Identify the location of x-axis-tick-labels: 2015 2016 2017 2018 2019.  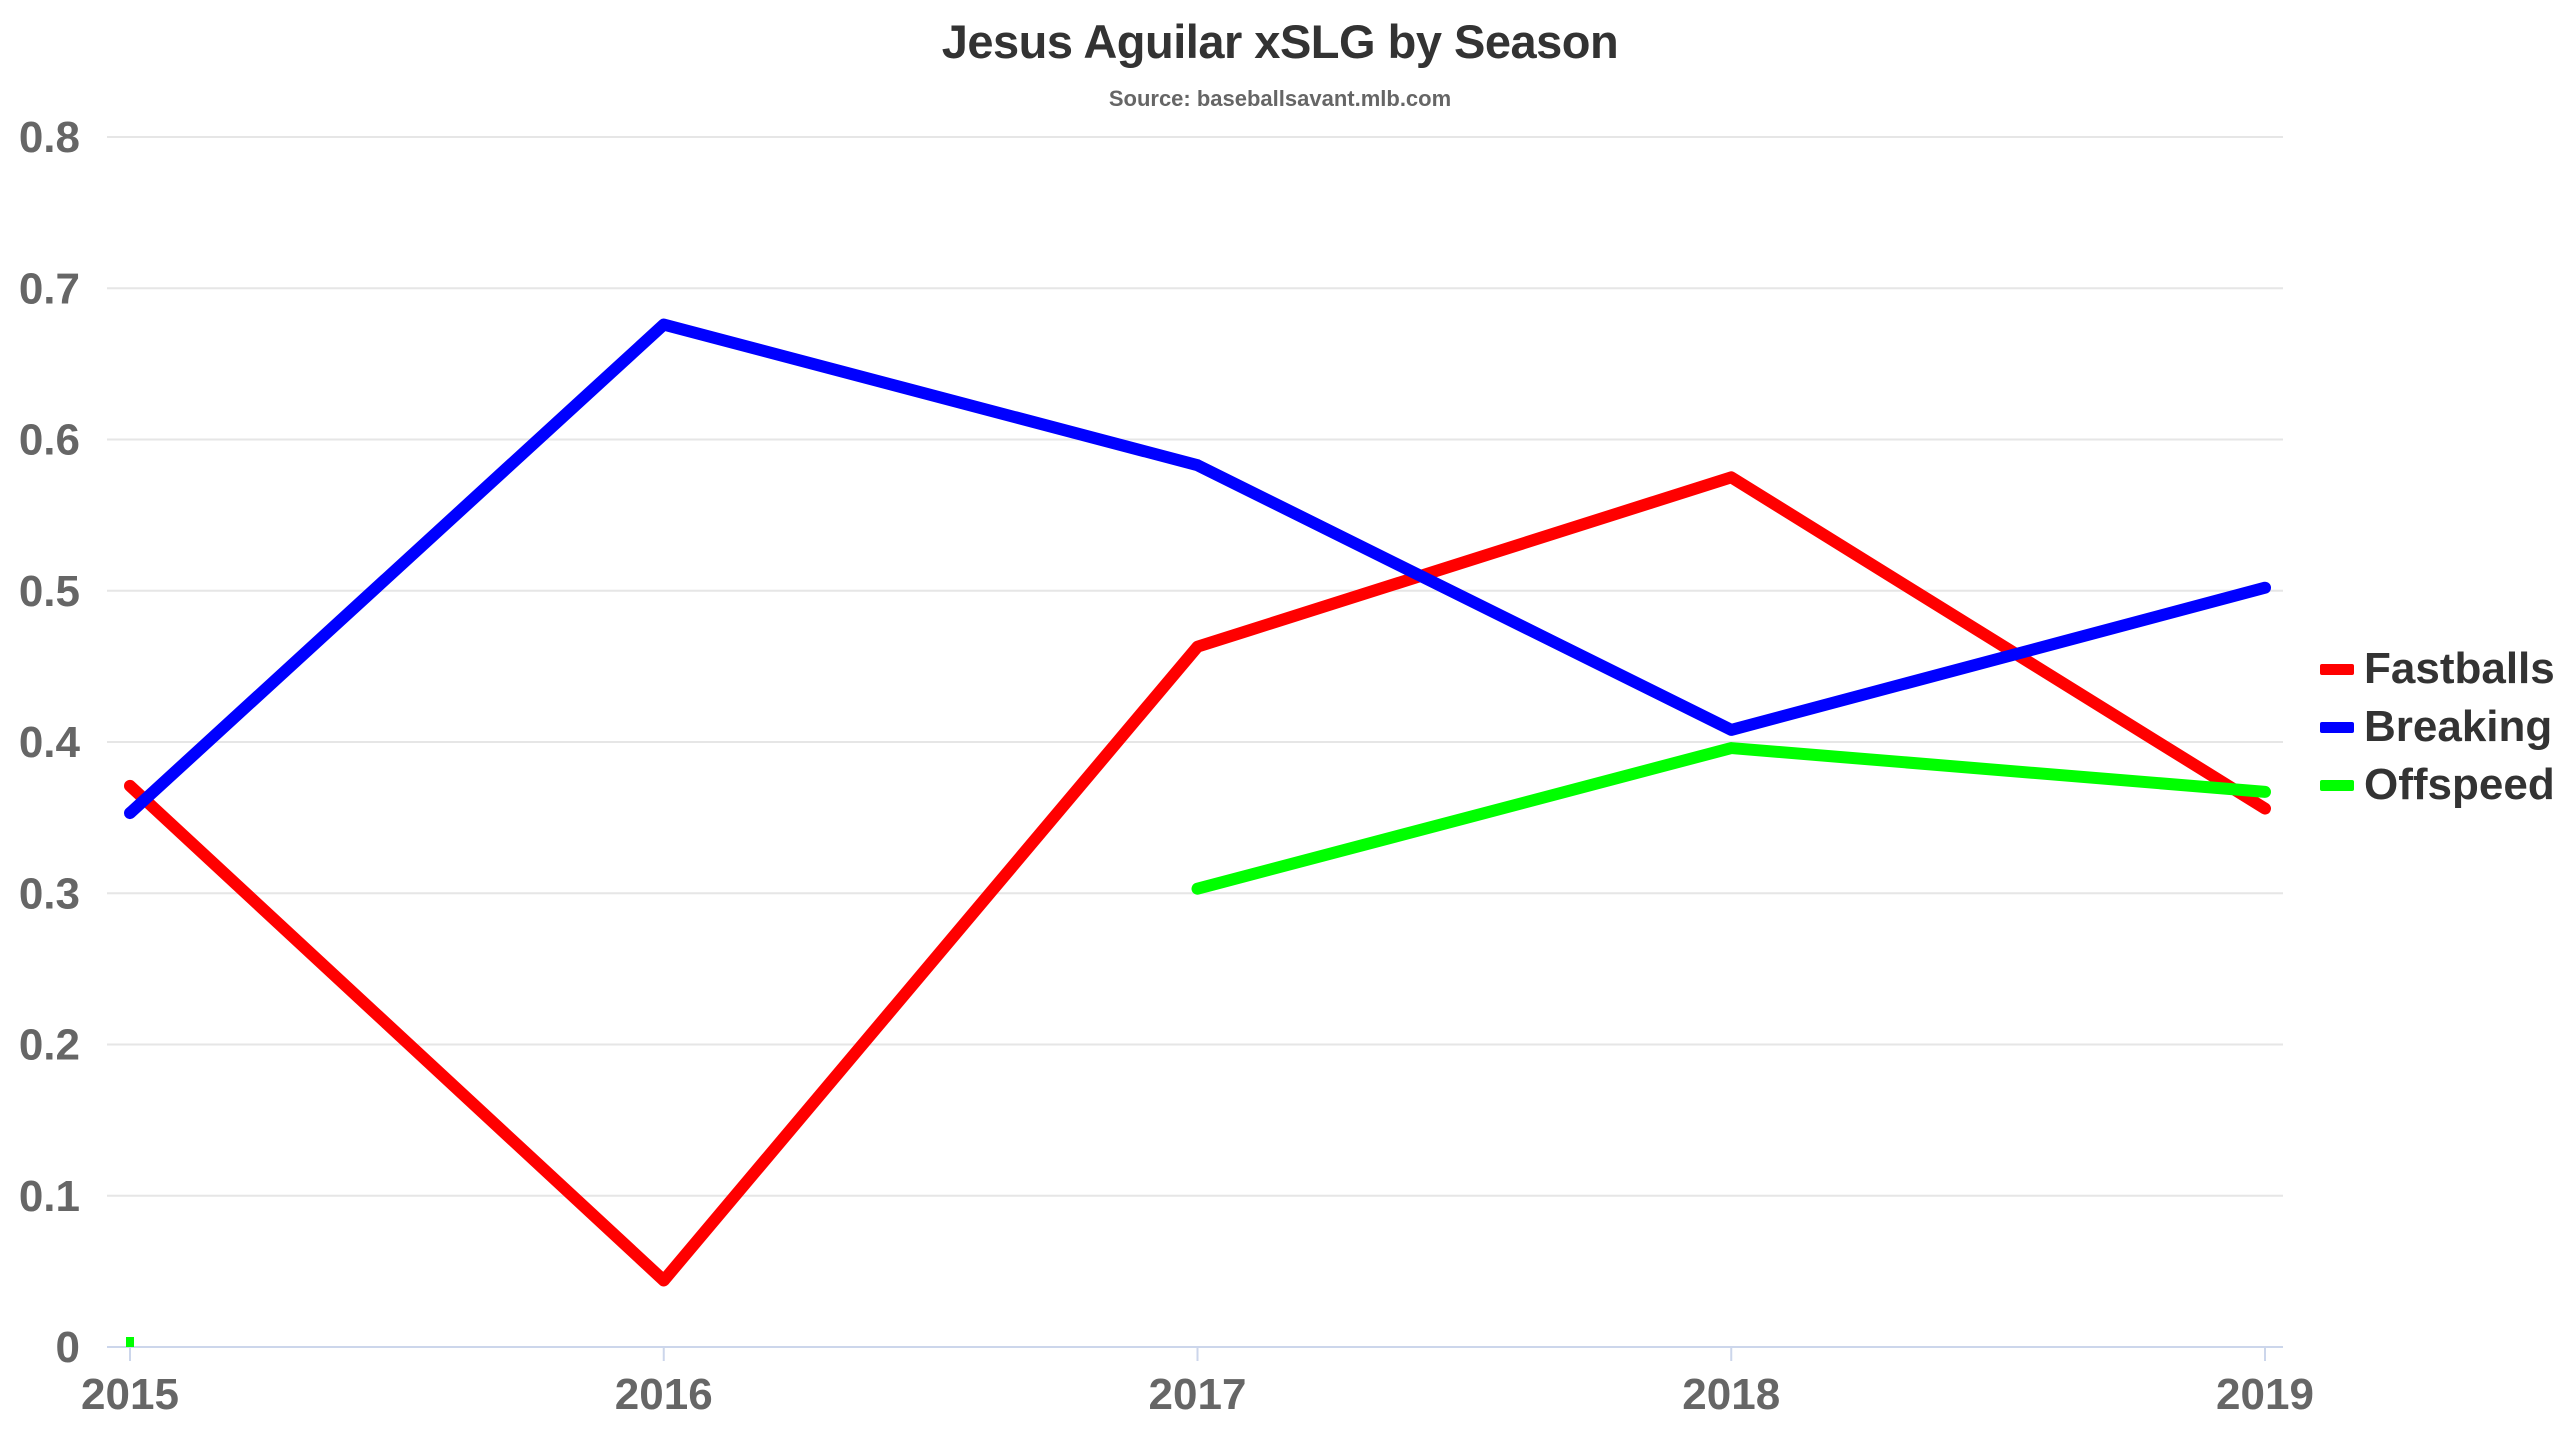
(1197, 1383).